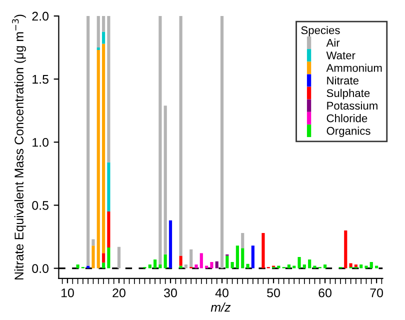 This screenshot has height=320, width=405. What do you see at coordinates (40, 142) in the screenshot?
I see `y-tick-label: 1.0` at bounding box center [40, 142].